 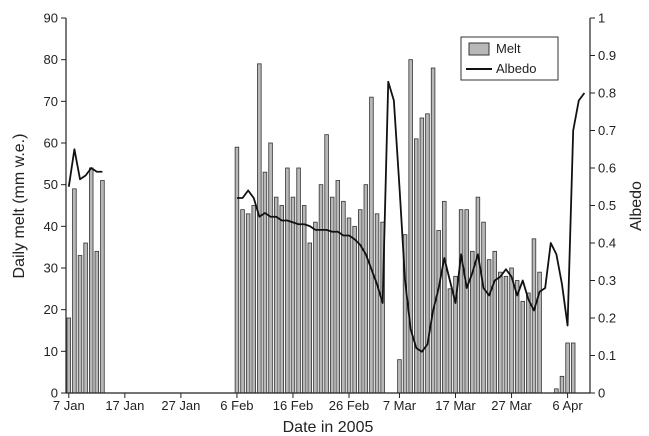 What do you see at coordinates (54, 393) in the screenshot?
I see `y-left-tick-label: 0` at bounding box center [54, 393].